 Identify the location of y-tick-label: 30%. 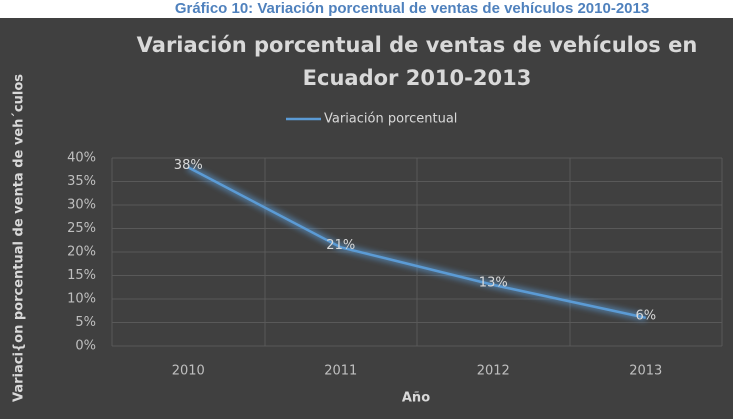
(81, 205).